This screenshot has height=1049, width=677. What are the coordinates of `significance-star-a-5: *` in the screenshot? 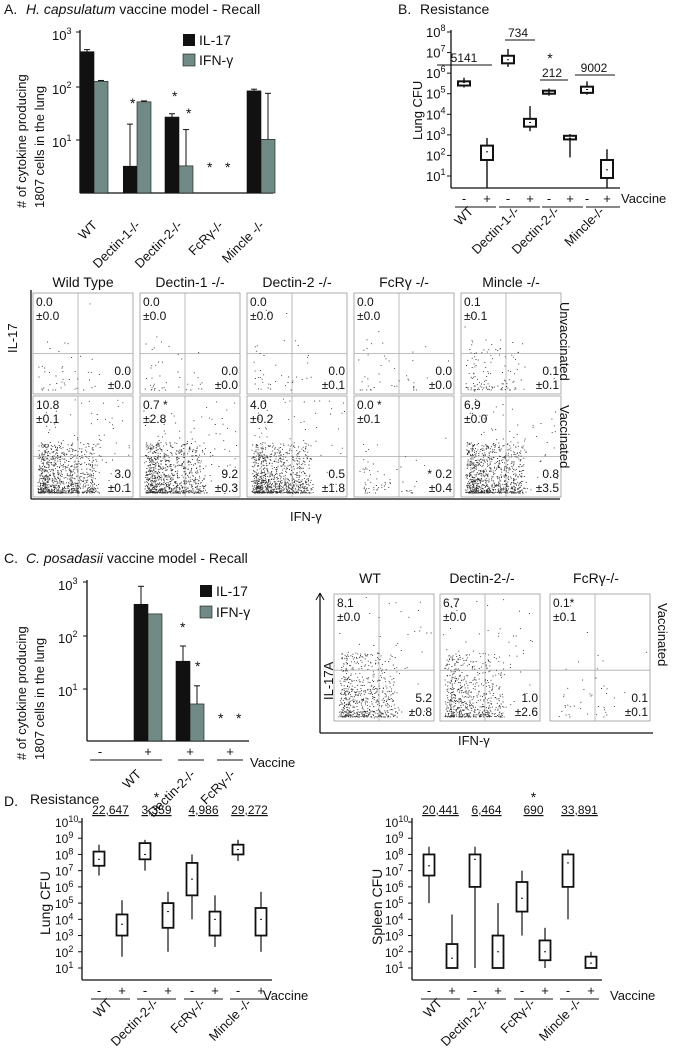 It's located at (228, 167).